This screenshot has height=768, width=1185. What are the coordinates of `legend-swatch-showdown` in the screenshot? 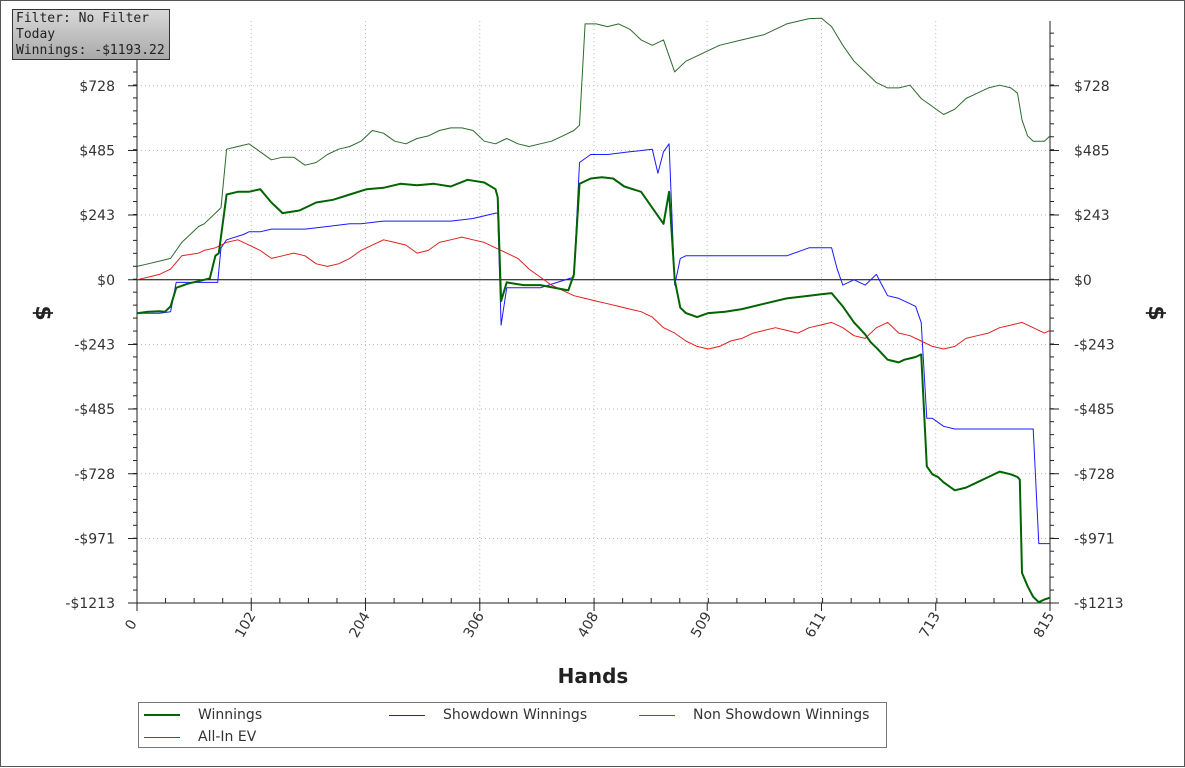 It's located at (407, 715).